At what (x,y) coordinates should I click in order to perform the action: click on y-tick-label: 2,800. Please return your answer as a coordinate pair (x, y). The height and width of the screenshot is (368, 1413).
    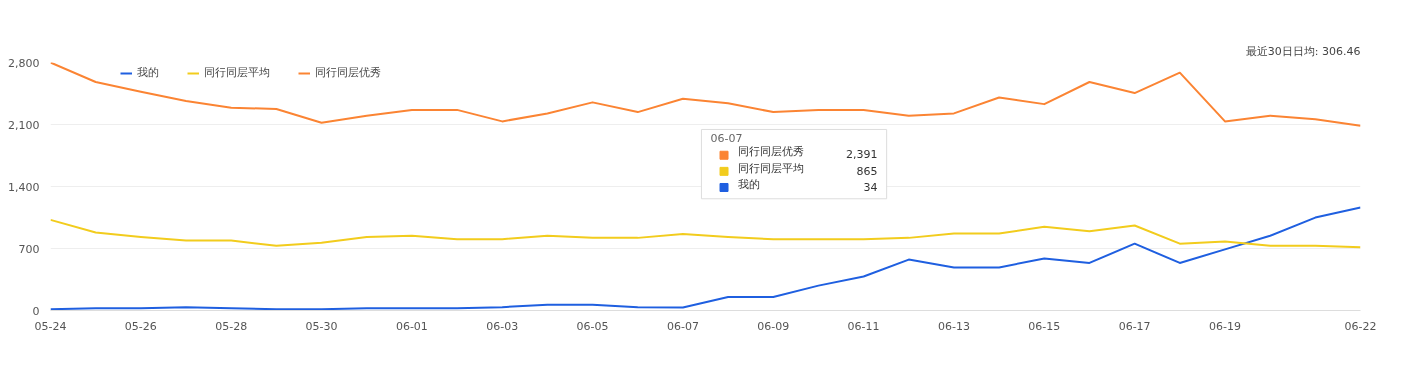
    Looking at the image, I should click on (24, 63).